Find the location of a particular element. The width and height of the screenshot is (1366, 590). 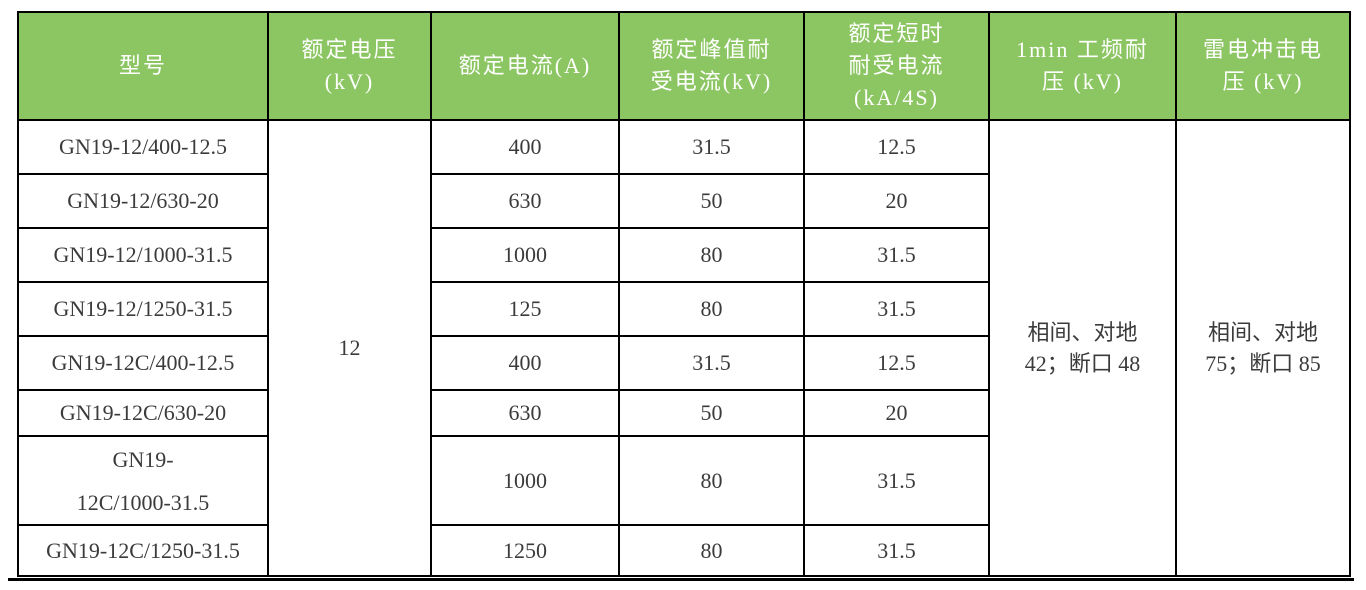

rated-current-cell: 125 is located at coordinates (525, 309).